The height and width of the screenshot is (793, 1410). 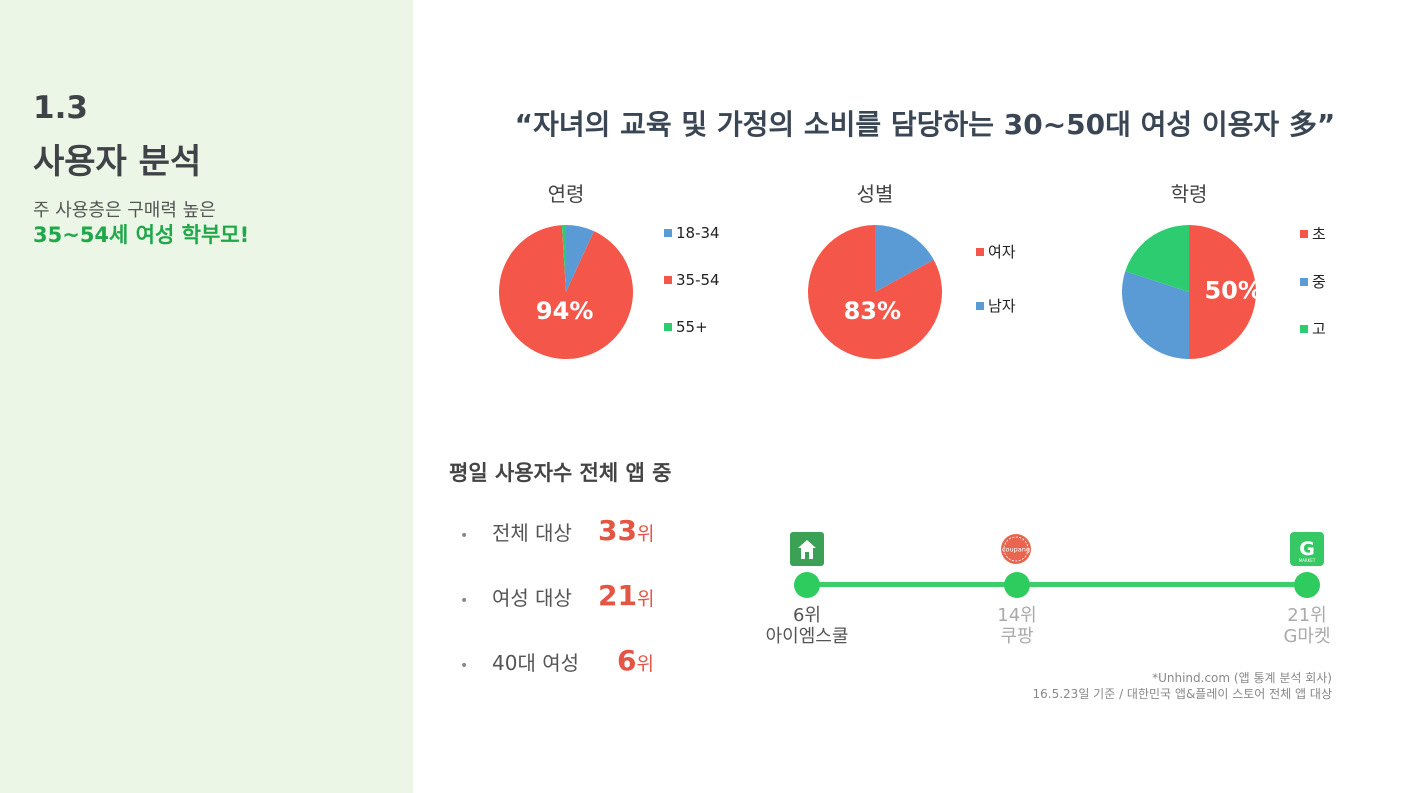 I want to click on pie-chart-school: 50%, so click(x=1192, y=292).